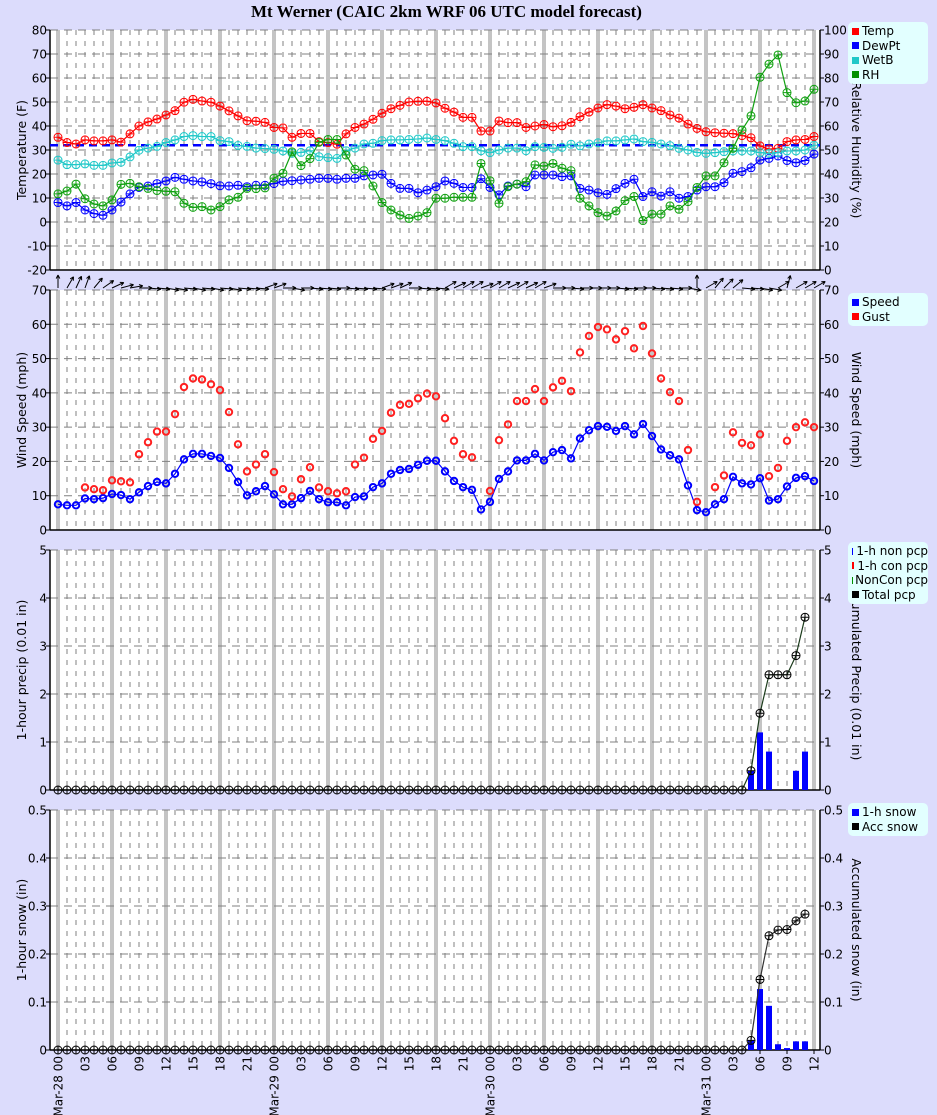  I want to click on y-tick-label-left: -10, so click(37, 247).